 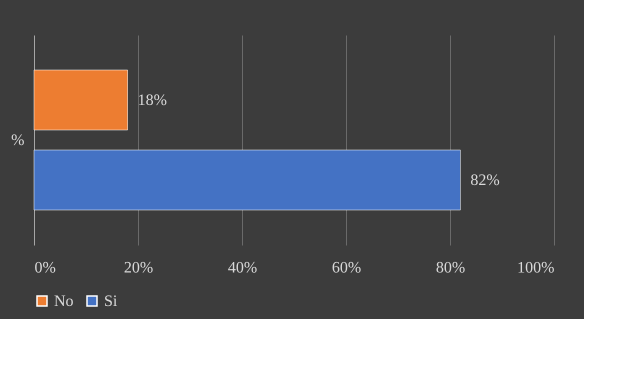 What do you see at coordinates (451, 268) in the screenshot?
I see `x-tick-label: 80%` at bounding box center [451, 268].